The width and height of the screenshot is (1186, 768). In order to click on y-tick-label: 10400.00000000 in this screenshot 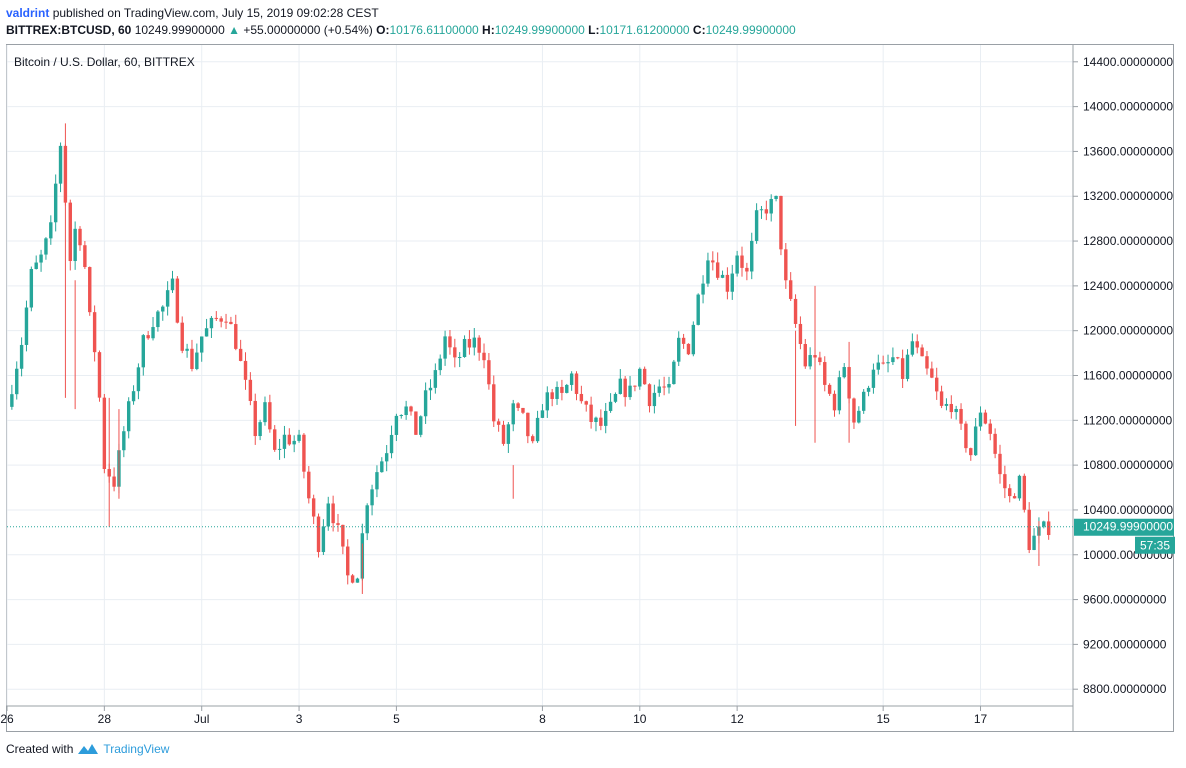, I will do `click(1128, 510)`.